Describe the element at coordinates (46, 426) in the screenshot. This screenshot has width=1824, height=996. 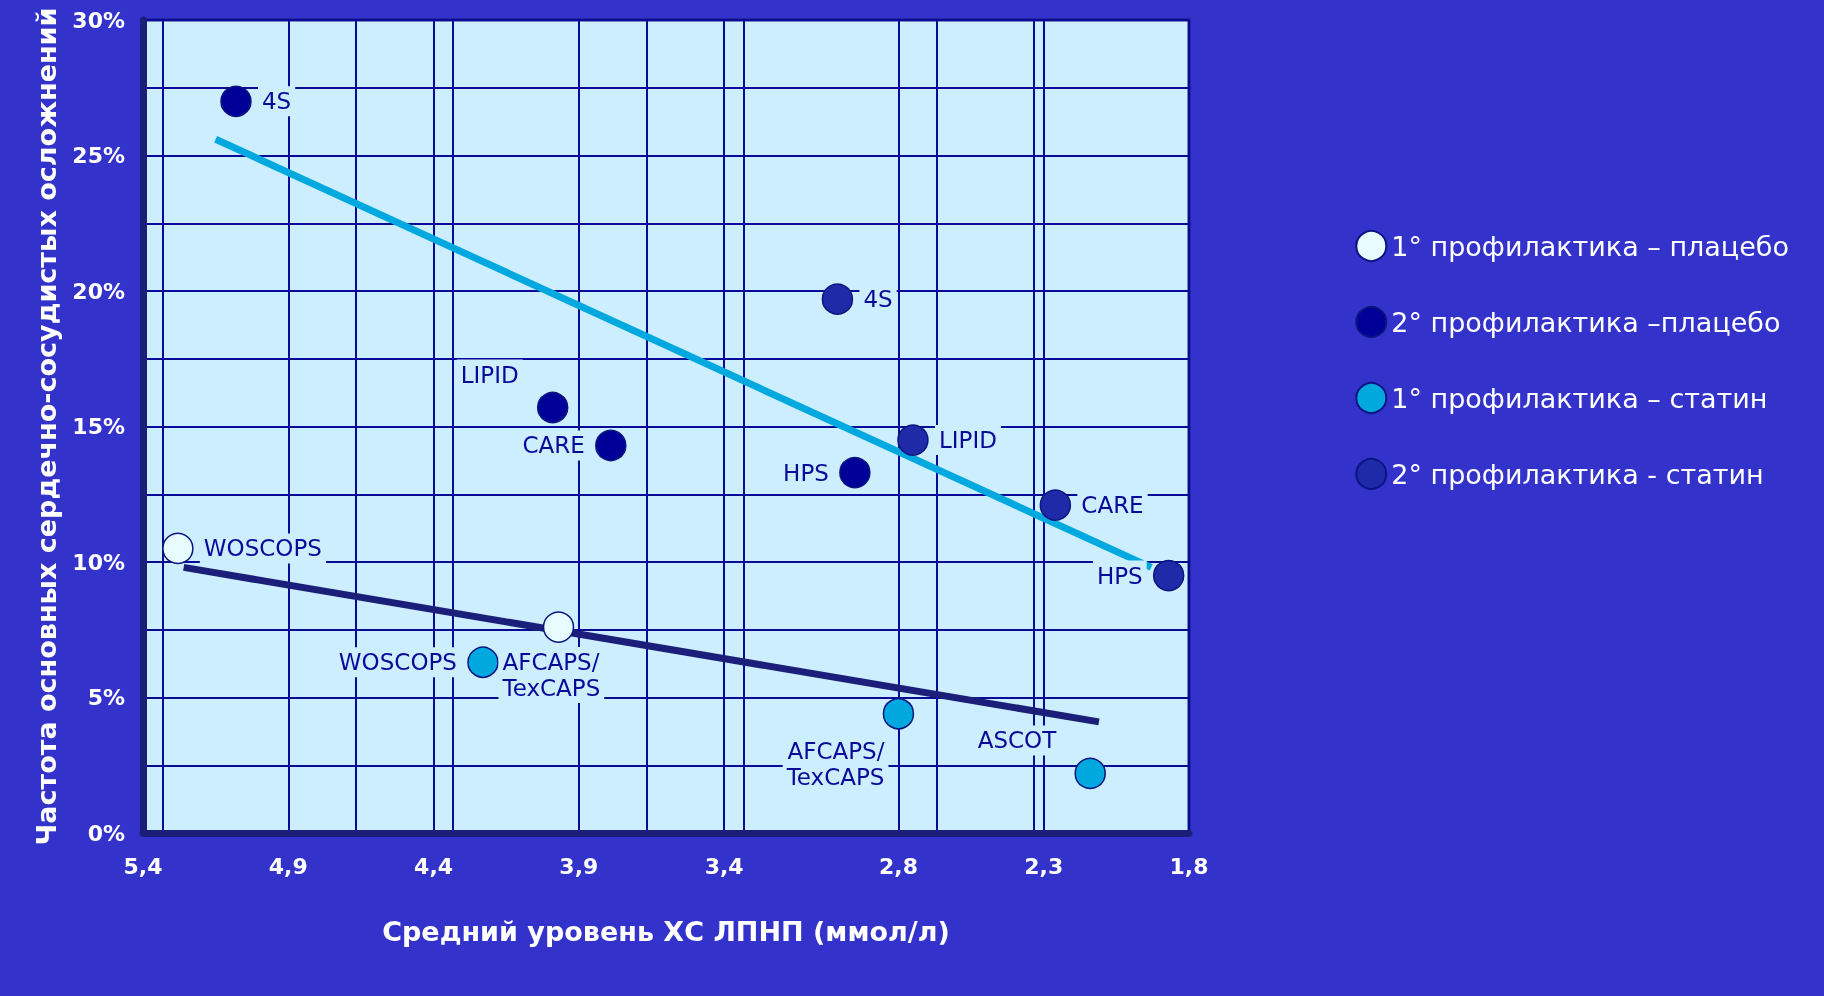
I see `y-axis-title: Частота основных сердечно-сосудистых осложнений` at that location.